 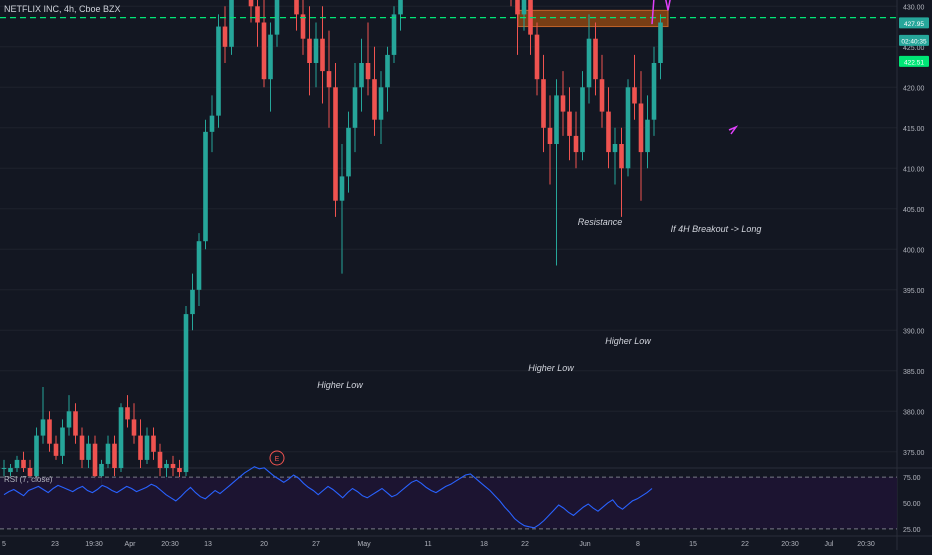 I want to click on rsi-tick-label: 50.00, so click(x=912, y=504).